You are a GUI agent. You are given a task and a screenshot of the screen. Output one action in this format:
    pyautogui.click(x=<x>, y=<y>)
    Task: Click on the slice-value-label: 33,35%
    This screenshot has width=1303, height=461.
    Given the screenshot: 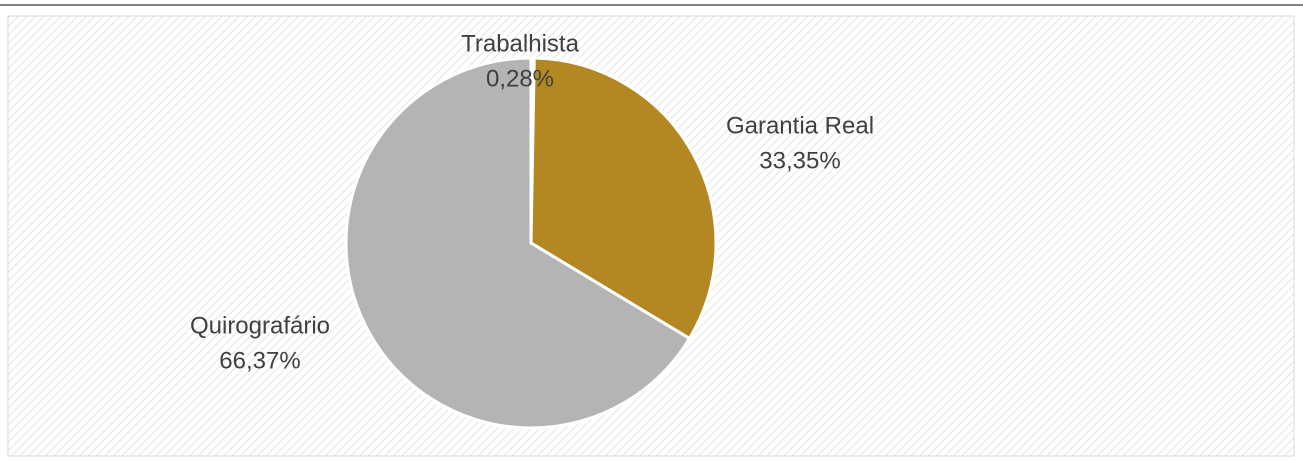 What is the action you would take?
    pyautogui.click(x=799, y=160)
    